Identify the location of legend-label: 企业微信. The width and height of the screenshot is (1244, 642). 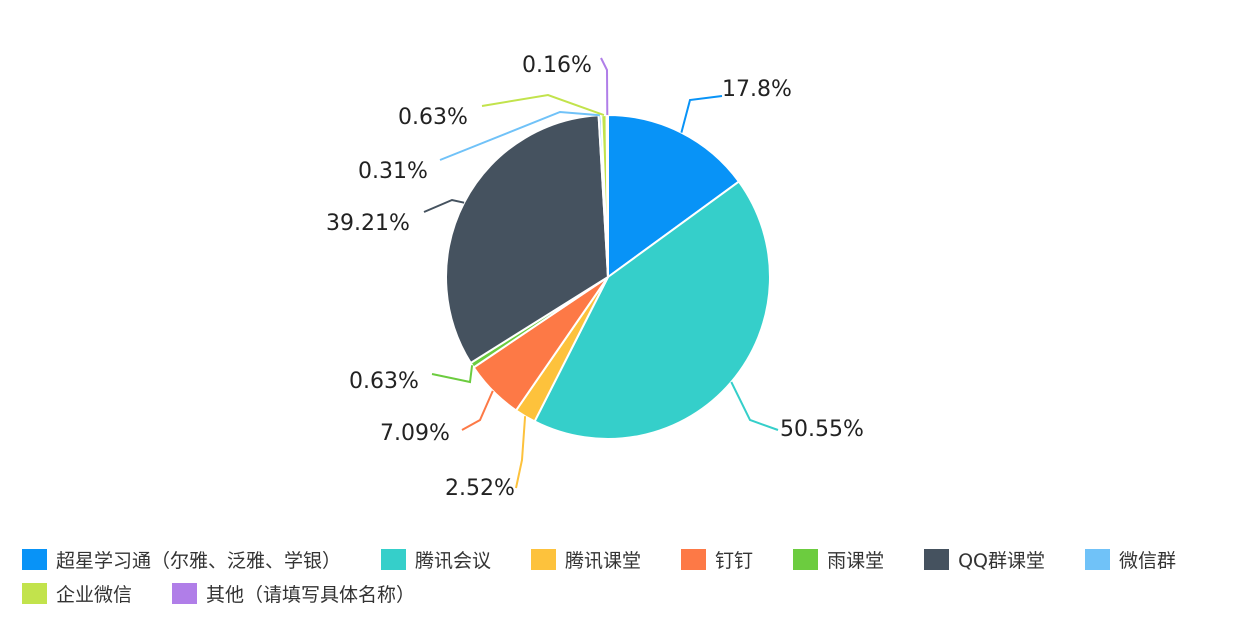
(94, 594).